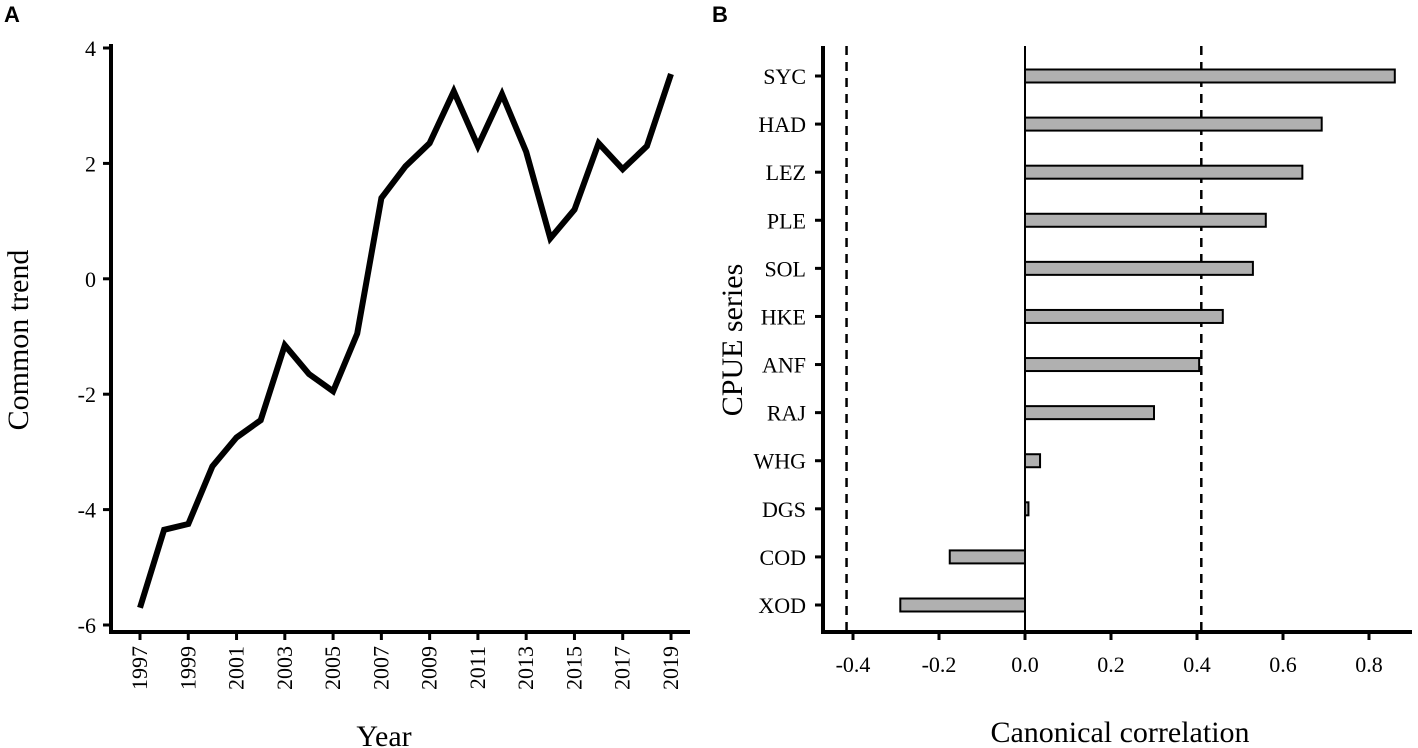 The height and width of the screenshot is (748, 1418). What do you see at coordinates (783, 557) in the screenshot?
I see `category-label-cod: COD` at bounding box center [783, 557].